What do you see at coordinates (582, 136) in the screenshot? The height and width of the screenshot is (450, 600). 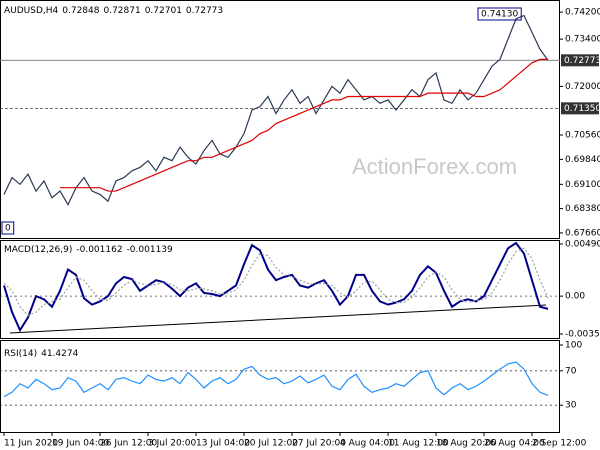 I see `y-tick-label: 0.70560` at bounding box center [582, 136].